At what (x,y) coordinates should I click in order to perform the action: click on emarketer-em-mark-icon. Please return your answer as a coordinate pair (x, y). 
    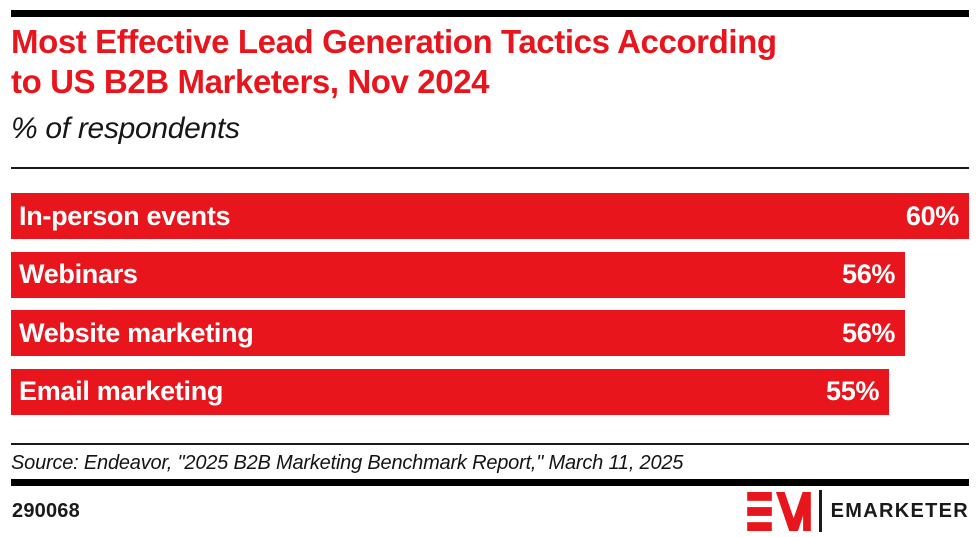
    Looking at the image, I should click on (778, 511).